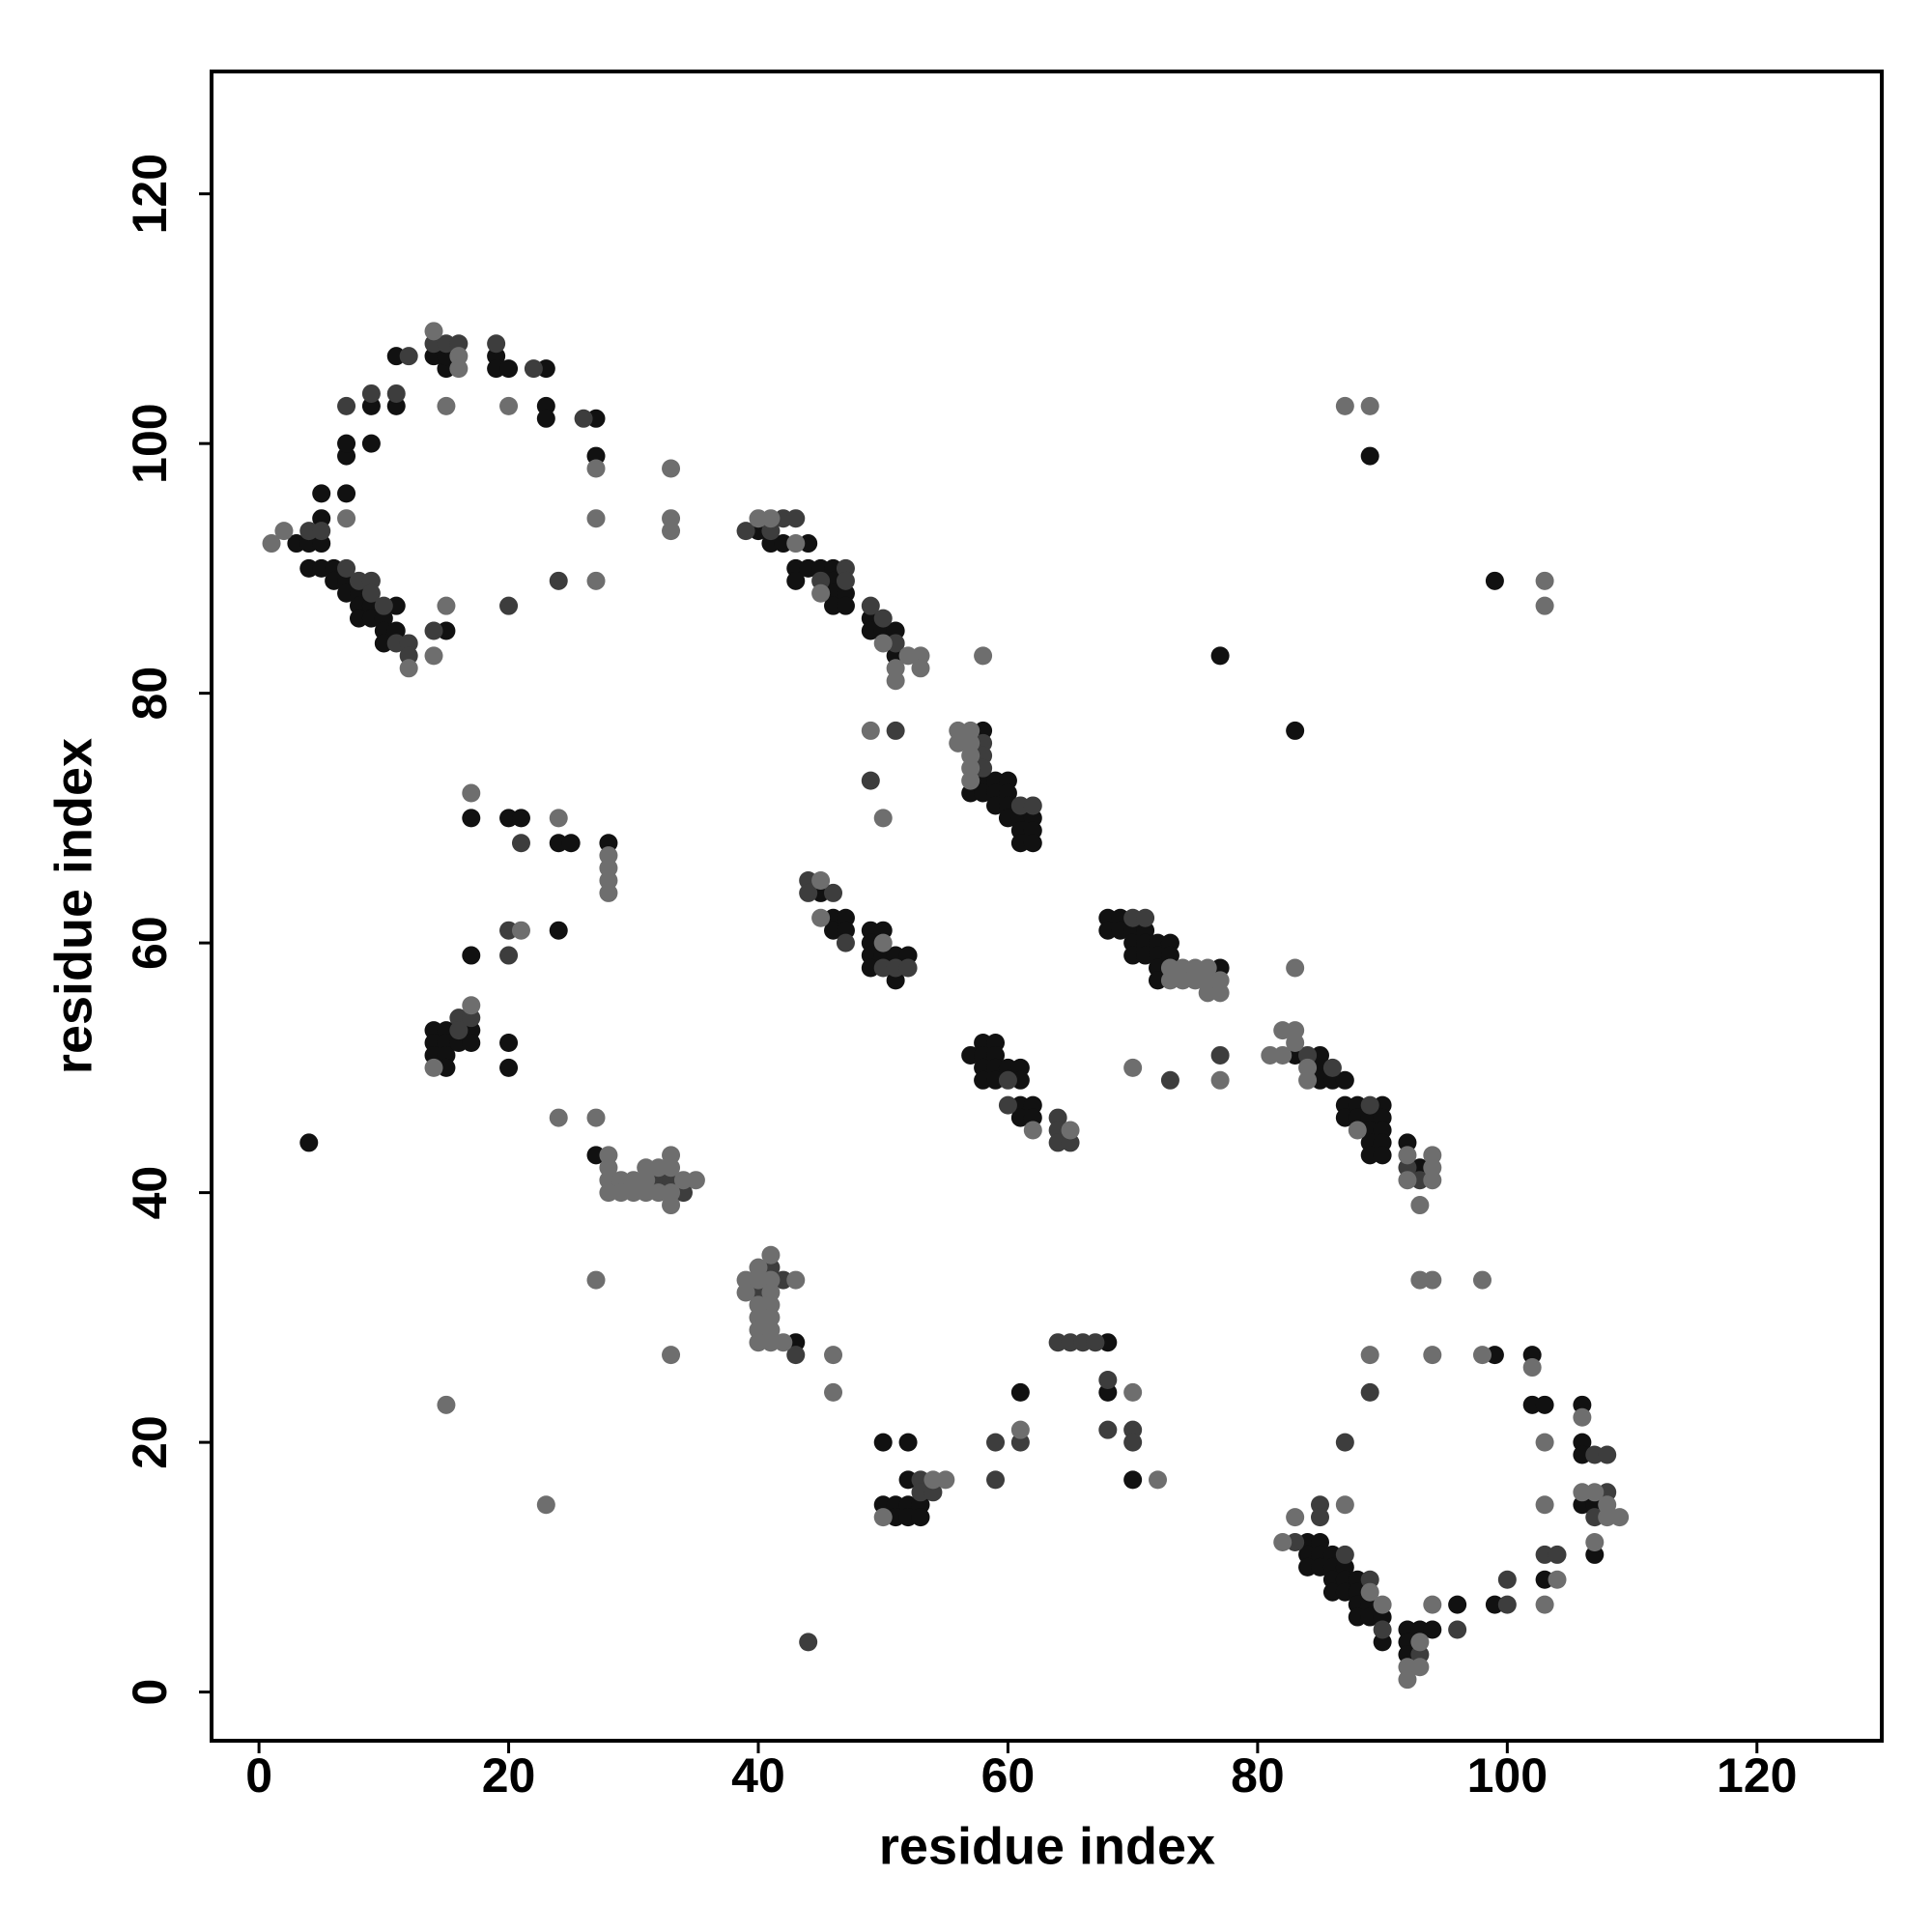 The width and height of the screenshot is (1932, 1932). What do you see at coordinates (150, 1193) in the screenshot?
I see `y-tick-label: 40` at bounding box center [150, 1193].